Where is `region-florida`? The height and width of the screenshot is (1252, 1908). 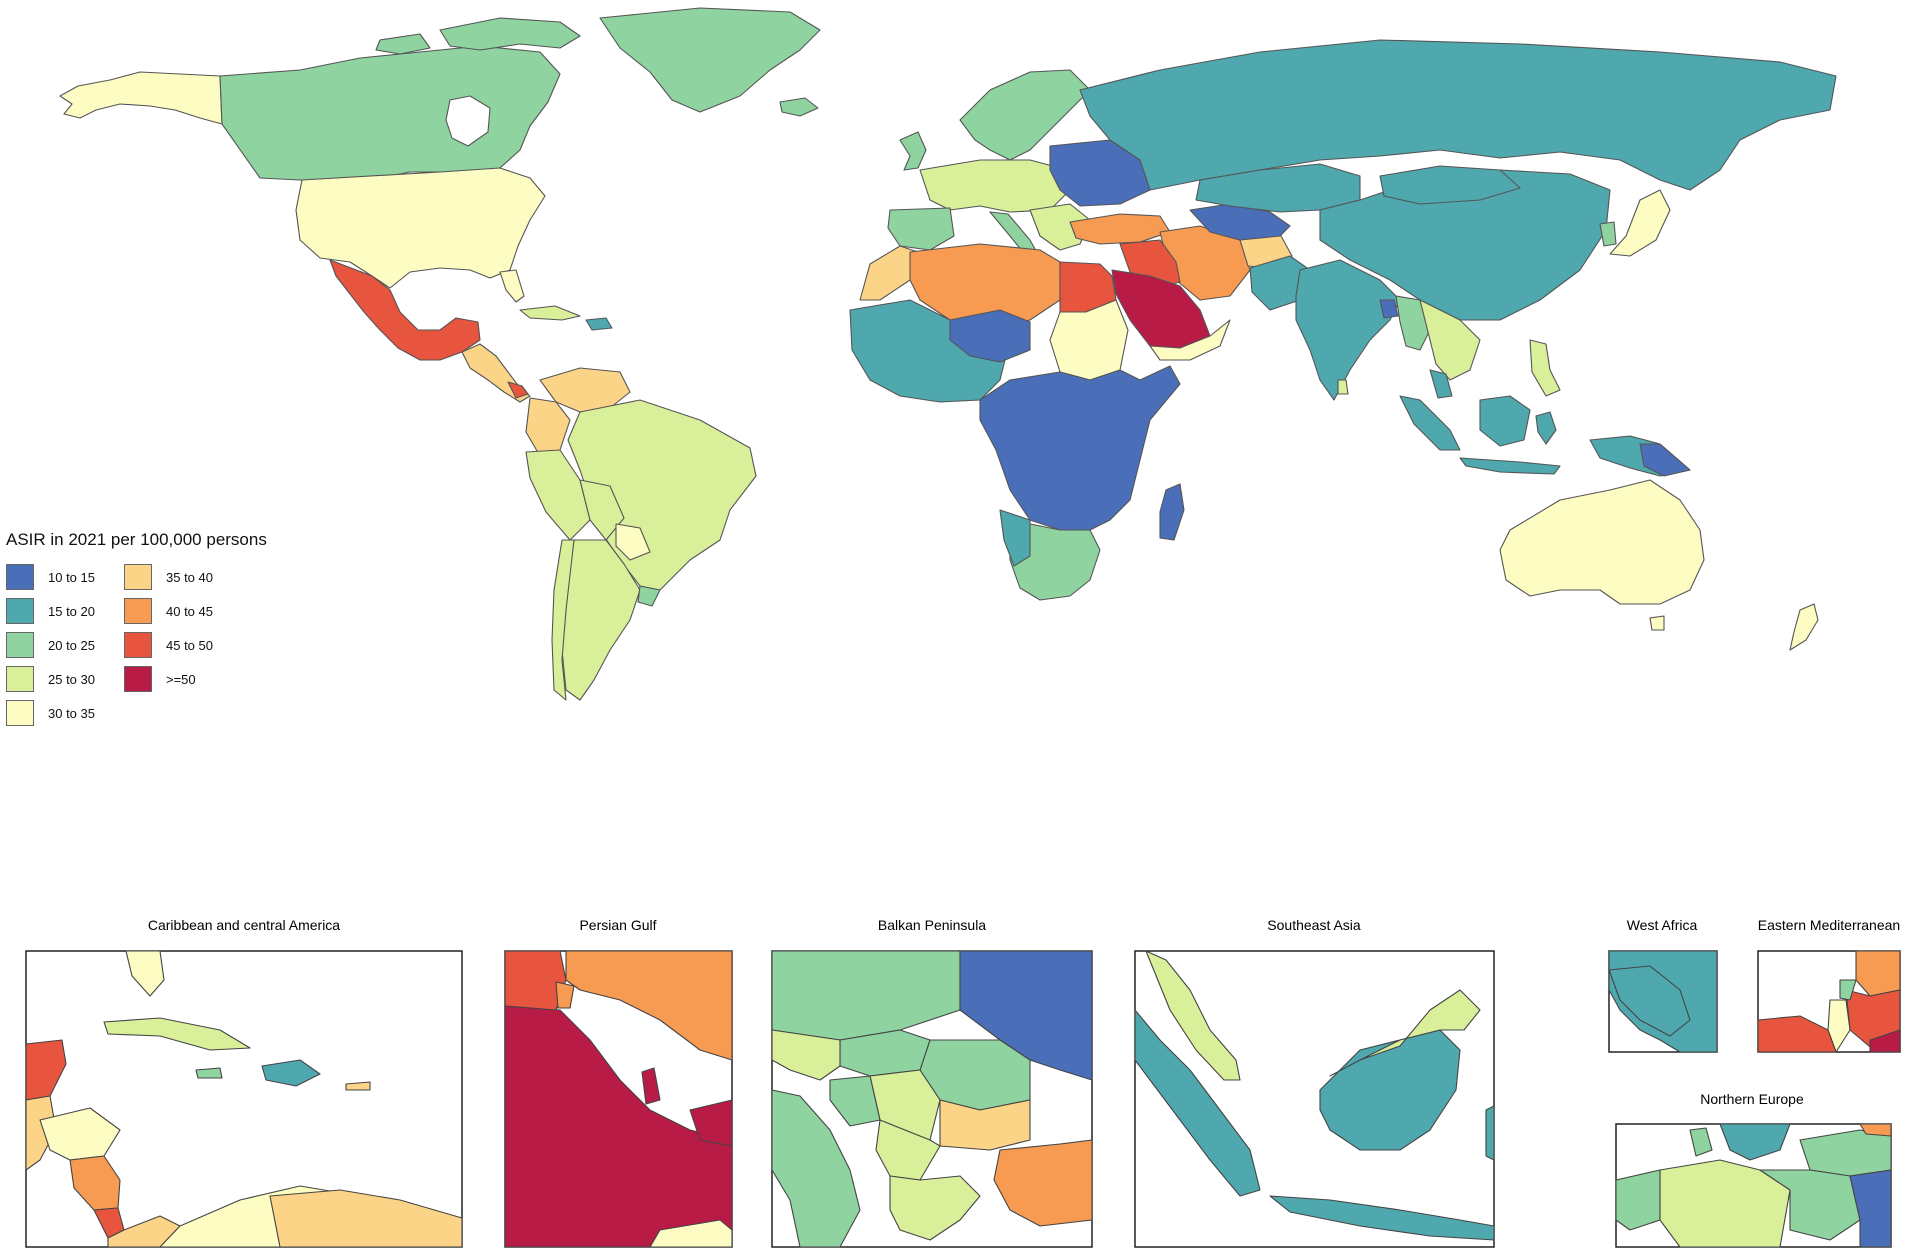
region-florida is located at coordinates (512, 286).